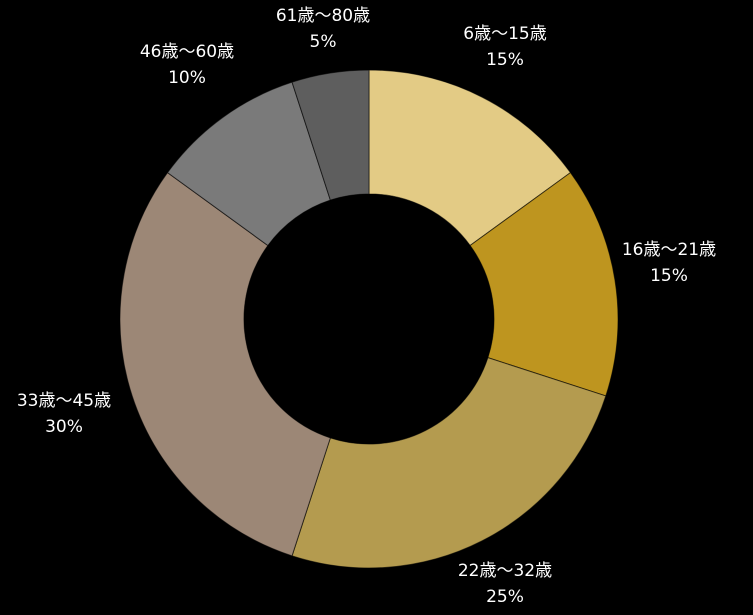 The width and height of the screenshot is (753, 615). Describe the element at coordinates (187, 52) in the screenshot. I see `slice-label-5: 46歳〜60歳` at that location.